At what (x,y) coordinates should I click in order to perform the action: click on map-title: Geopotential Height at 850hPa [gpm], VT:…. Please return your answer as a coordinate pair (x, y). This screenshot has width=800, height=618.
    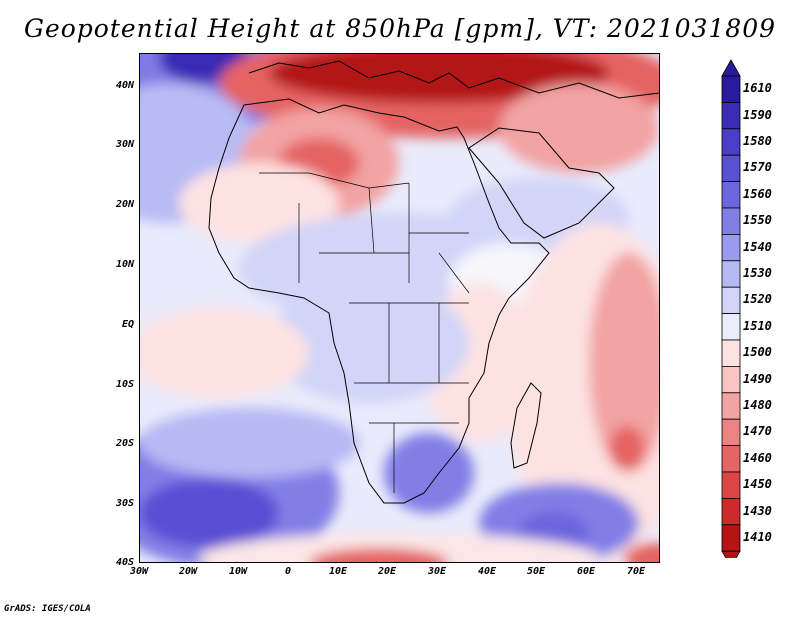
    Looking at the image, I should click on (400, 28).